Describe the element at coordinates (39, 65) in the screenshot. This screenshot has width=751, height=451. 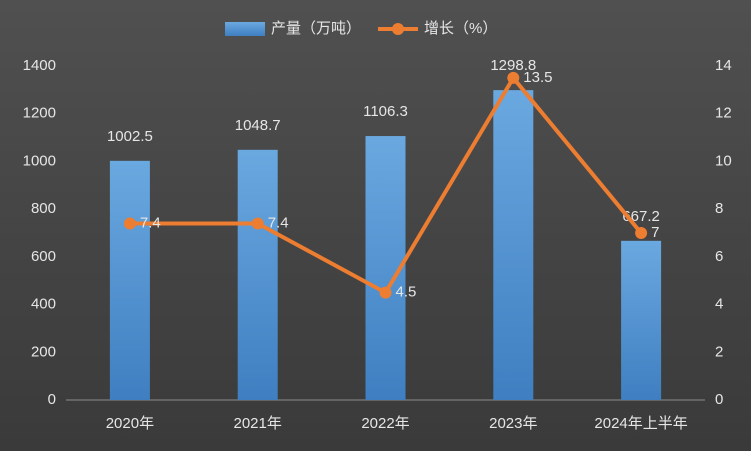
I see `y-tick-label: 1400` at that location.